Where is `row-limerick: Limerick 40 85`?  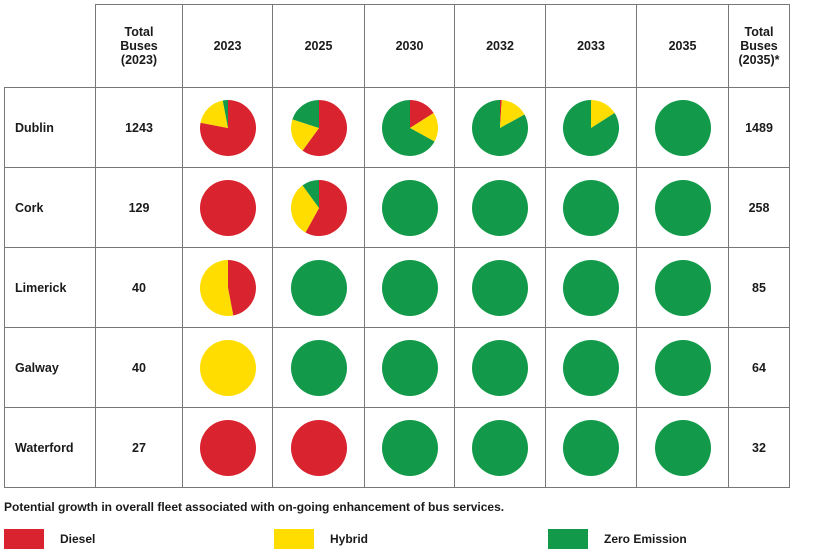
row-limerick: Limerick 40 85 is located at coordinates (397, 287).